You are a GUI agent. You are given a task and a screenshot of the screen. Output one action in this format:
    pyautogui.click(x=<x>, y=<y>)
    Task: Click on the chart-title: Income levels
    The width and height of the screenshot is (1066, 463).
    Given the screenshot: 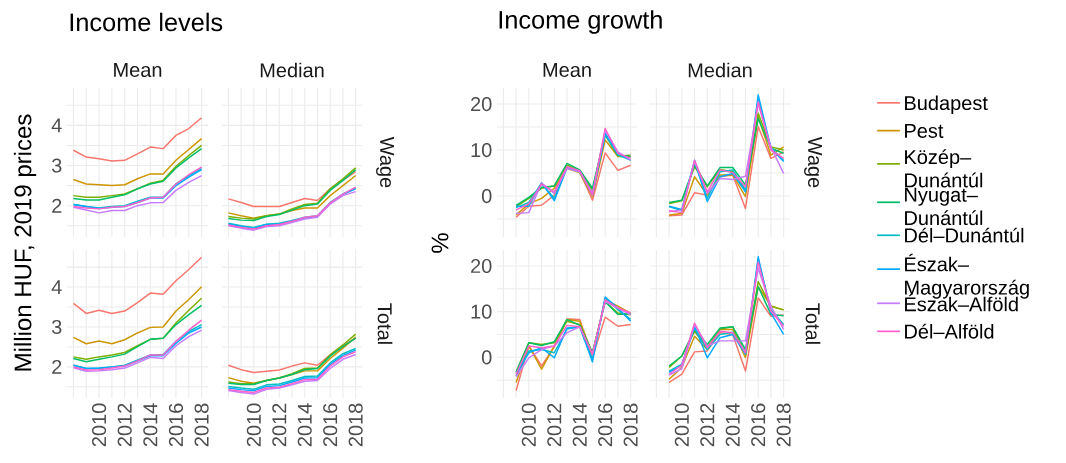 What is the action you would take?
    pyautogui.click(x=146, y=22)
    